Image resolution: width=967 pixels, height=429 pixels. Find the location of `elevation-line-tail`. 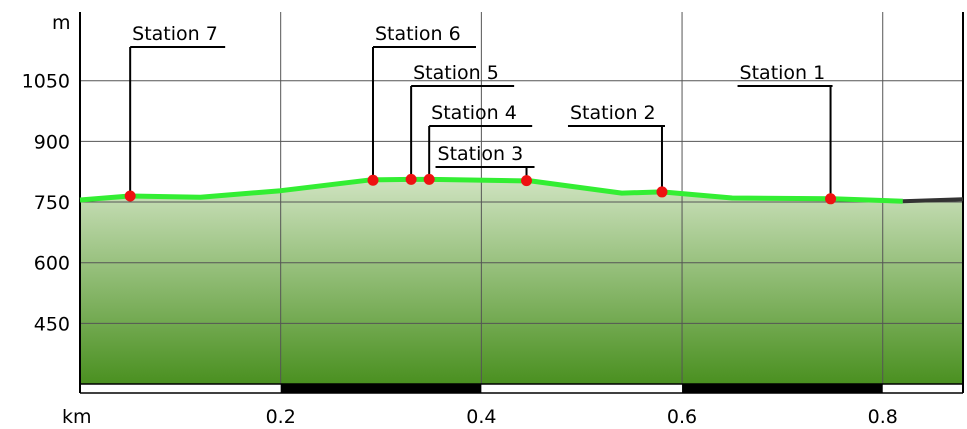

elevation-line-tail is located at coordinates (933, 200).